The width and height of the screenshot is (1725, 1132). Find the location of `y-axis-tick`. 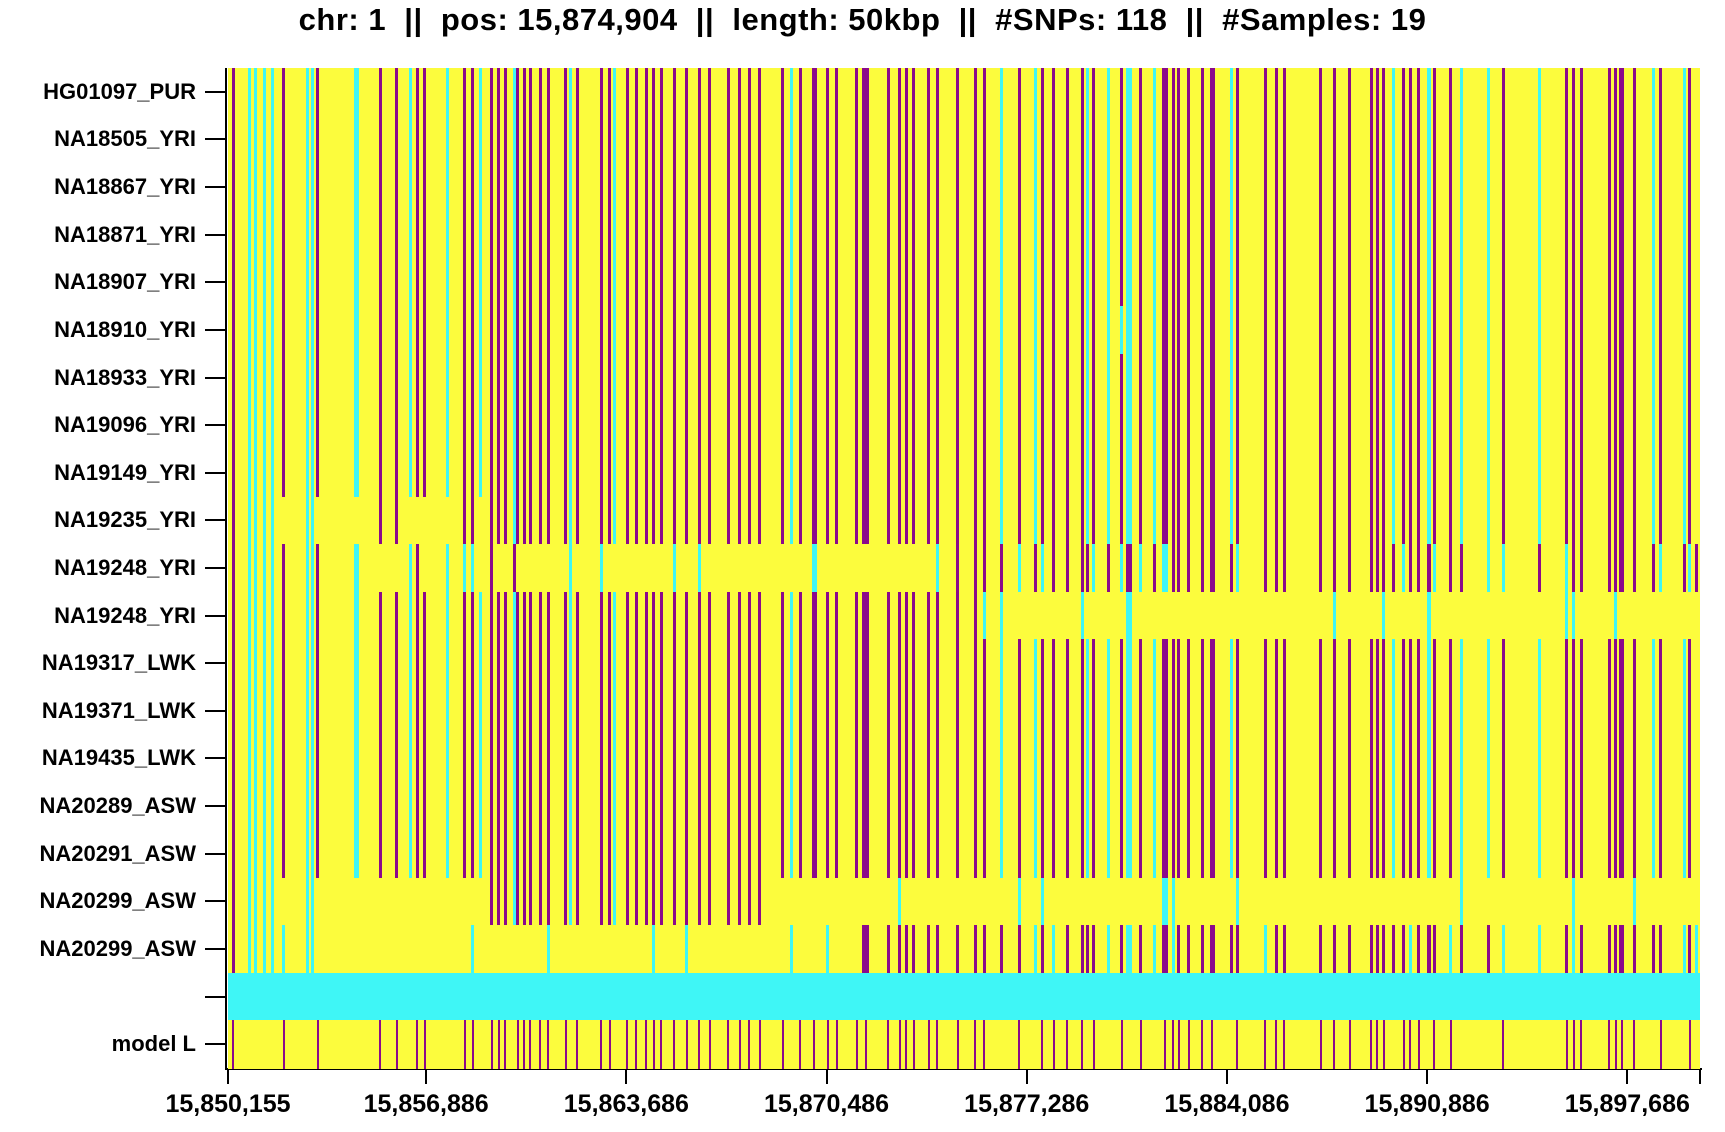

y-axis-tick is located at coordinates (215, 282).